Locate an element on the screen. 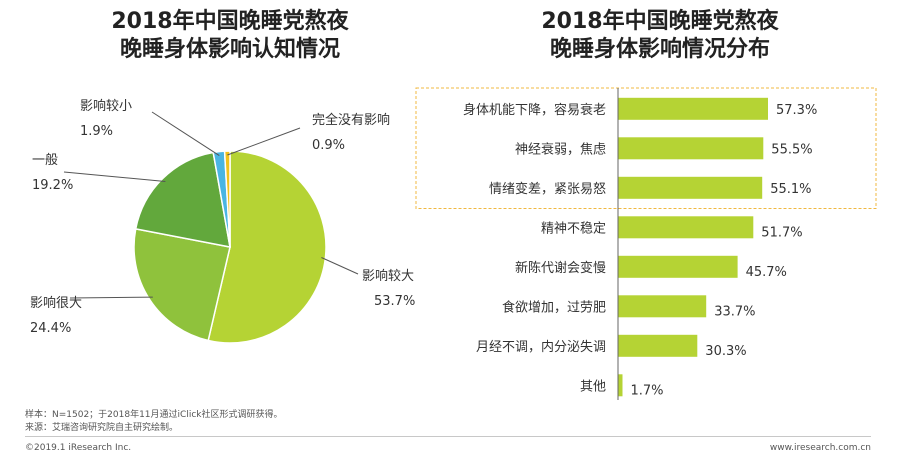 Image resolution: width=897 pixels, height=461 pixels. pie-label-3: 影响较小 is located at coordinates (106, 106).